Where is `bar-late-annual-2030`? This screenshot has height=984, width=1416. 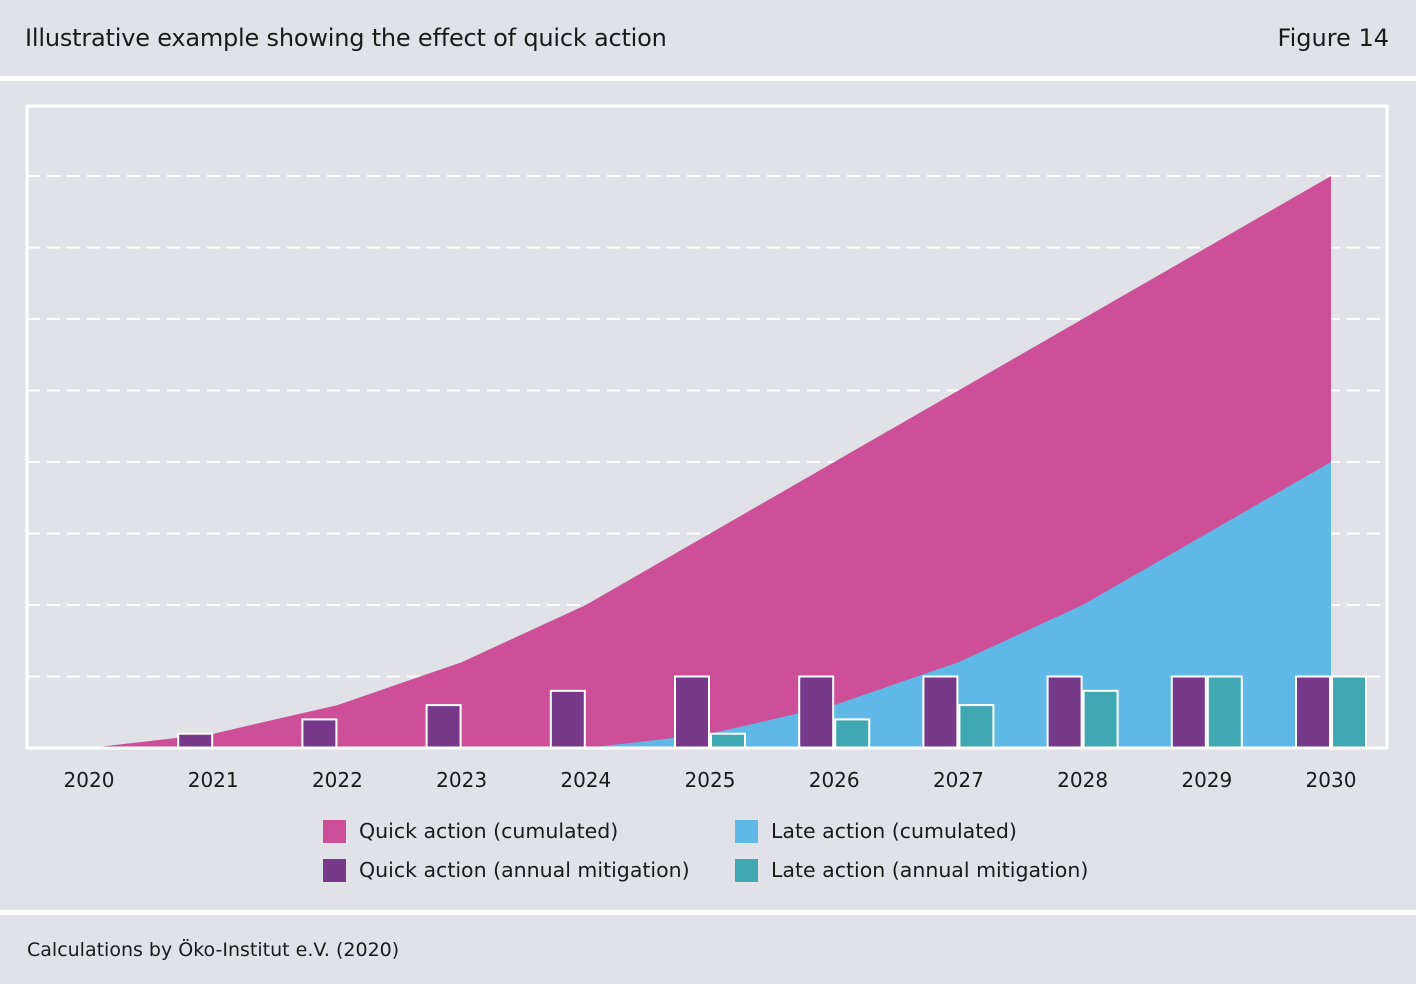 bar-late-annual-2030 is located at coordinates (1349, 712).